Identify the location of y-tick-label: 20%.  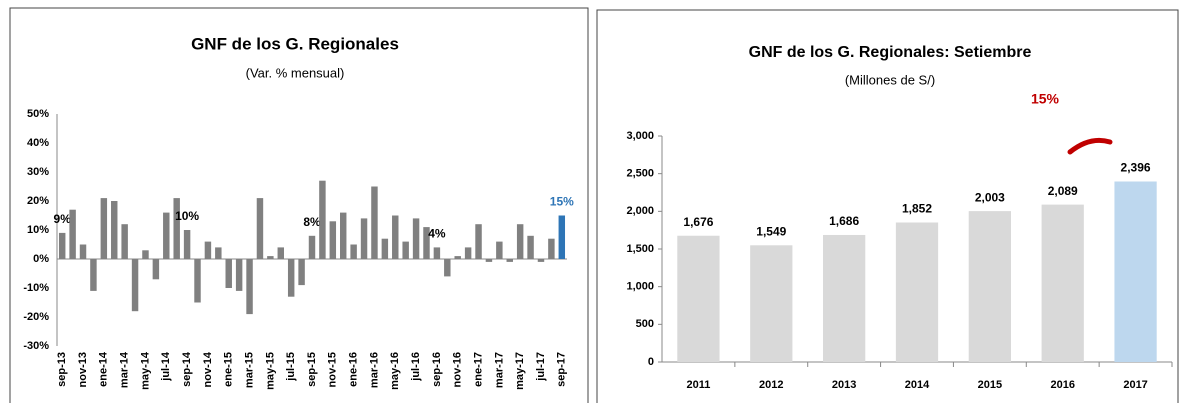
(38, 201).